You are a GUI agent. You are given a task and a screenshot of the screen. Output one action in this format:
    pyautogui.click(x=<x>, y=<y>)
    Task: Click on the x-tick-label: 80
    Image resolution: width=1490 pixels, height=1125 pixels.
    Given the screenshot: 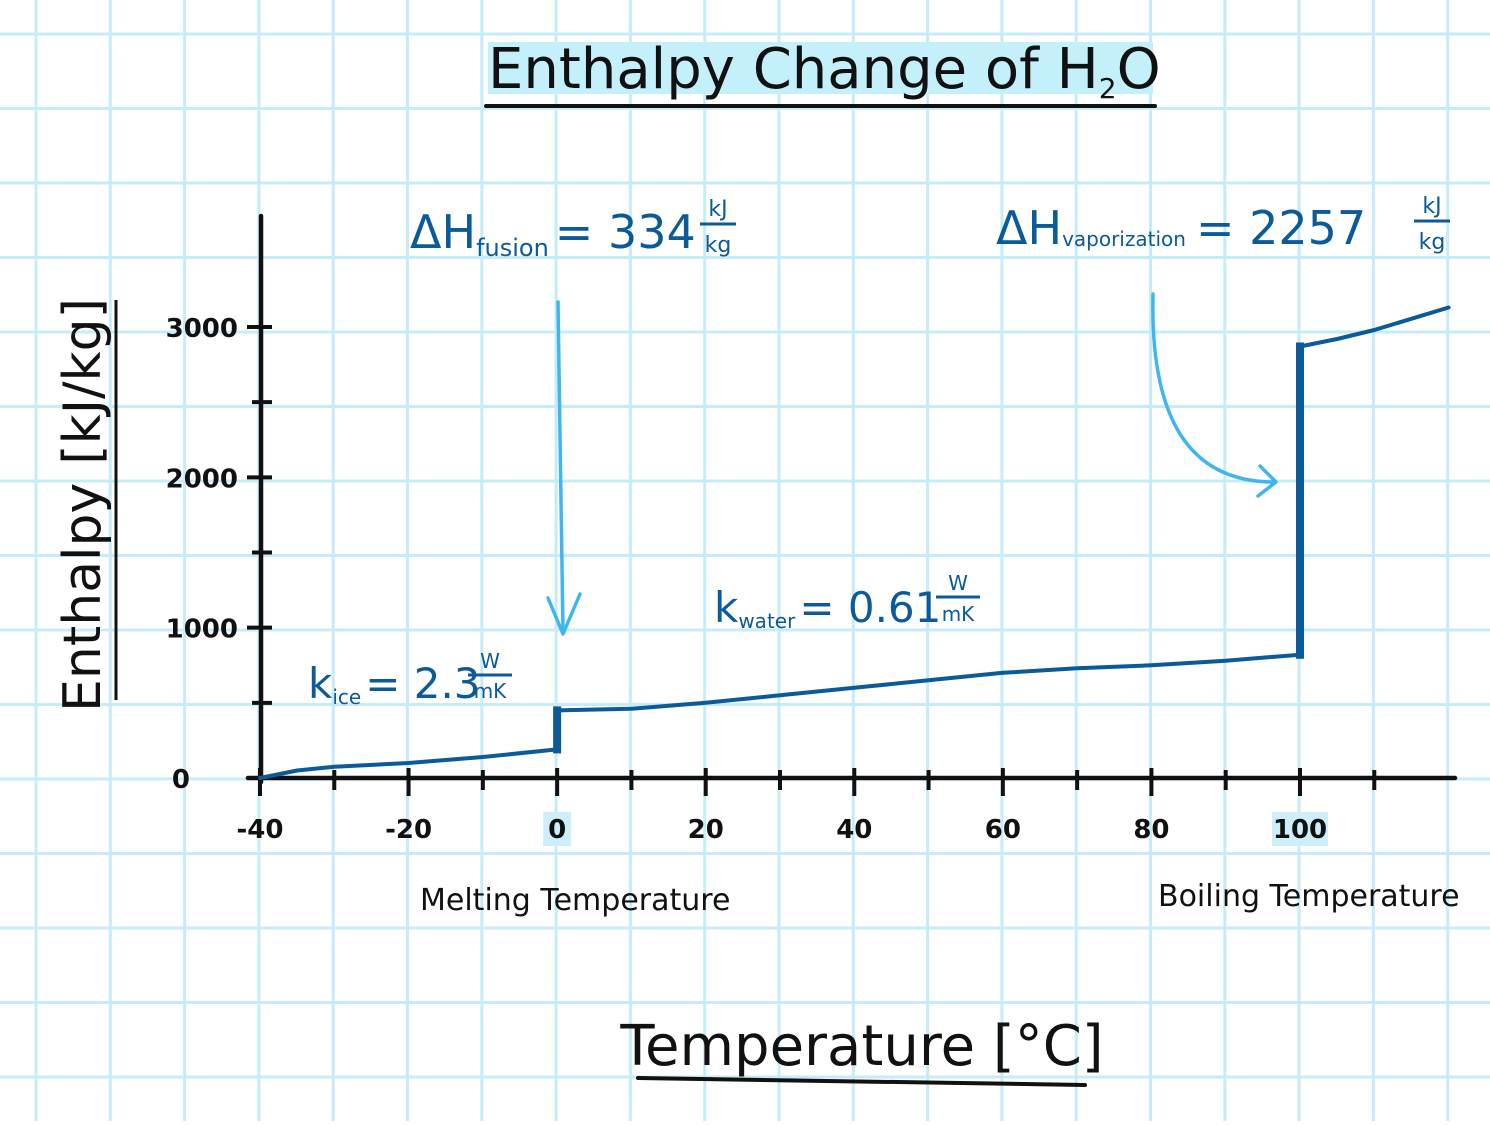 What is the action you would take?
    pyautogui.click(x=1151, y=830)
    